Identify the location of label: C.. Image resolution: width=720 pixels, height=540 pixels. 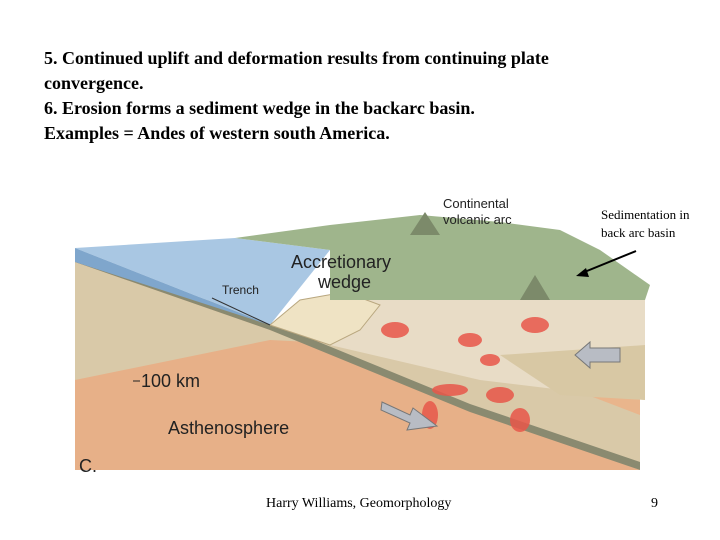
(88, 466).